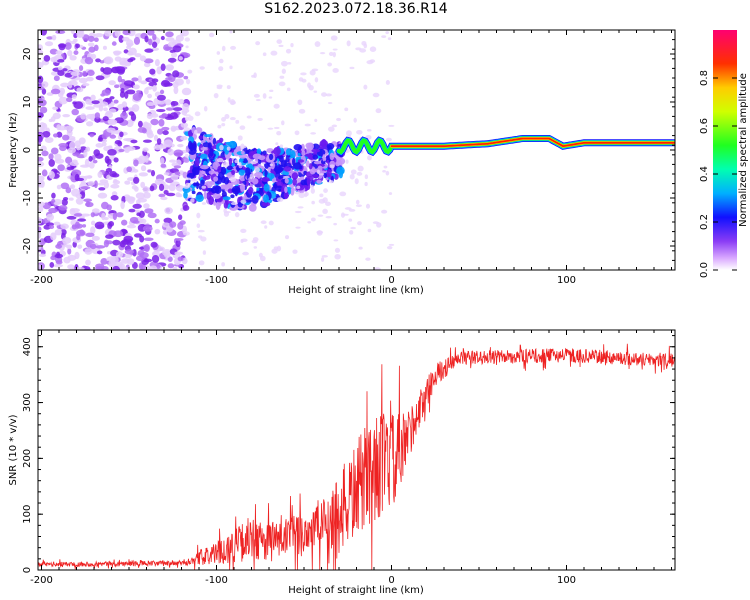 The height and width of the screenshot is (600, 750). Describe the element at coordinates (13, 150) in the screenshot. I see `spectrogram-y-label: Frequency (Hz)` at that location.